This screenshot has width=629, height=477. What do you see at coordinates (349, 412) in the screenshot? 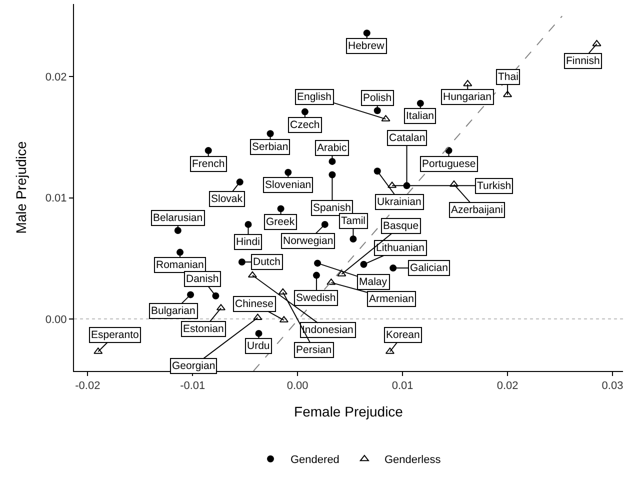
I see `x-axis-title: Female Prejudice` at bounding box center [349, 412].